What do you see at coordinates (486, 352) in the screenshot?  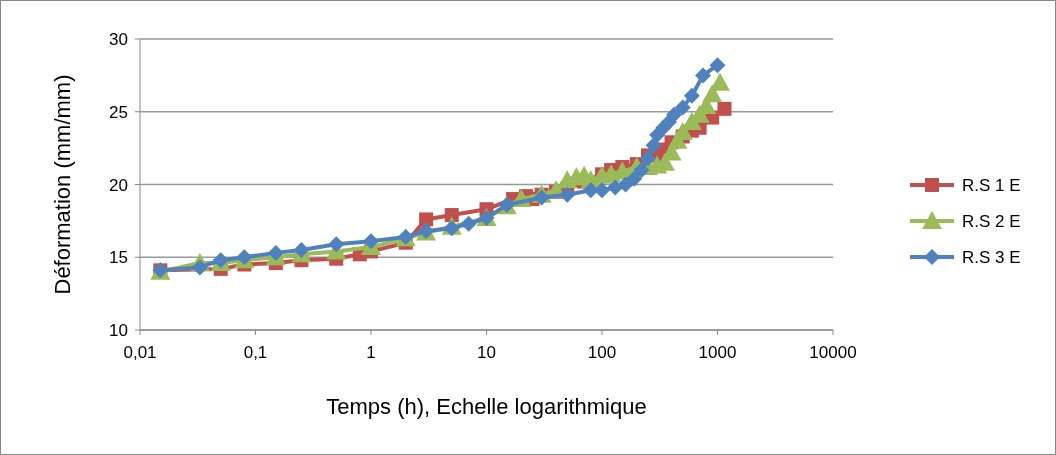 I see `x-tick-label: 10` at bounding box center [486, 352].